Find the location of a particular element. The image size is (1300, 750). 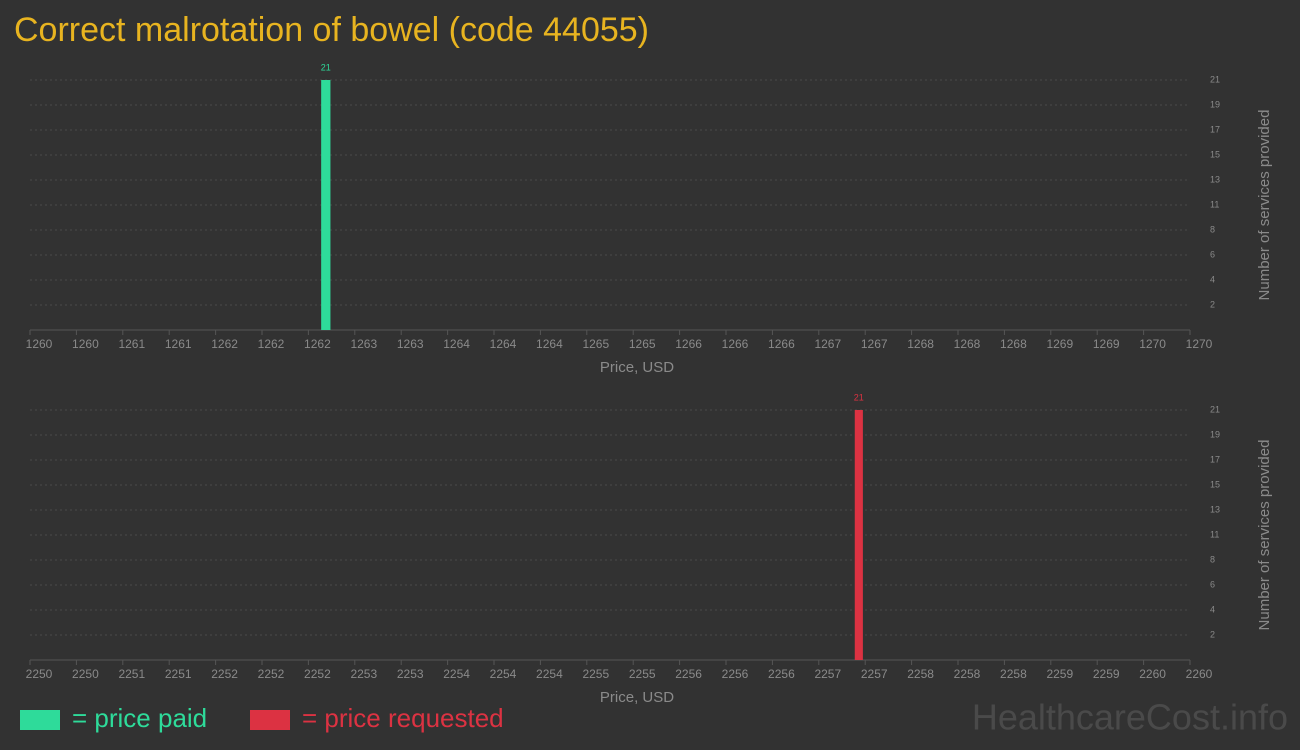

legend-label: = price paid is located at coordinates (139, 718).